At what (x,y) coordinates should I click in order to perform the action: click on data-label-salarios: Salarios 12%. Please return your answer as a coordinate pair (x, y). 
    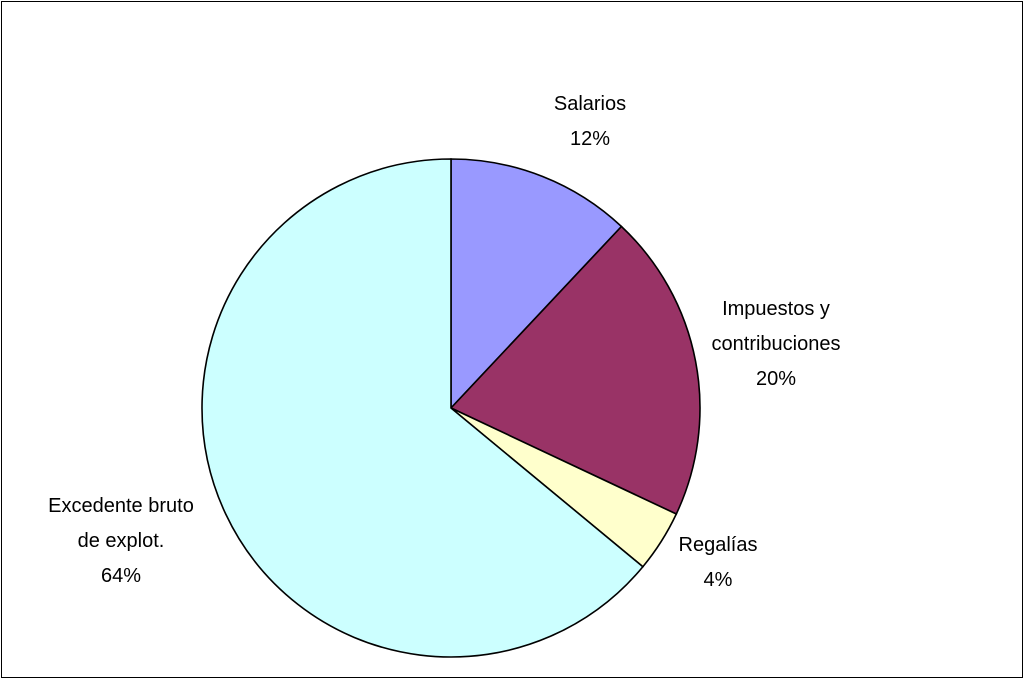
    Looking at the image, I should click on (590, 121).